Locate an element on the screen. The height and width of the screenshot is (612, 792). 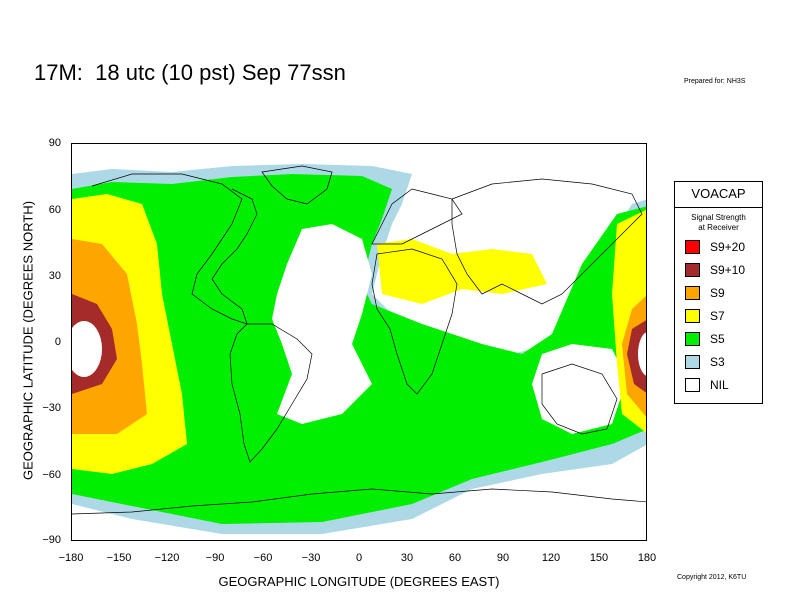
zone-s7-asia is located at coordinates (462, 271).